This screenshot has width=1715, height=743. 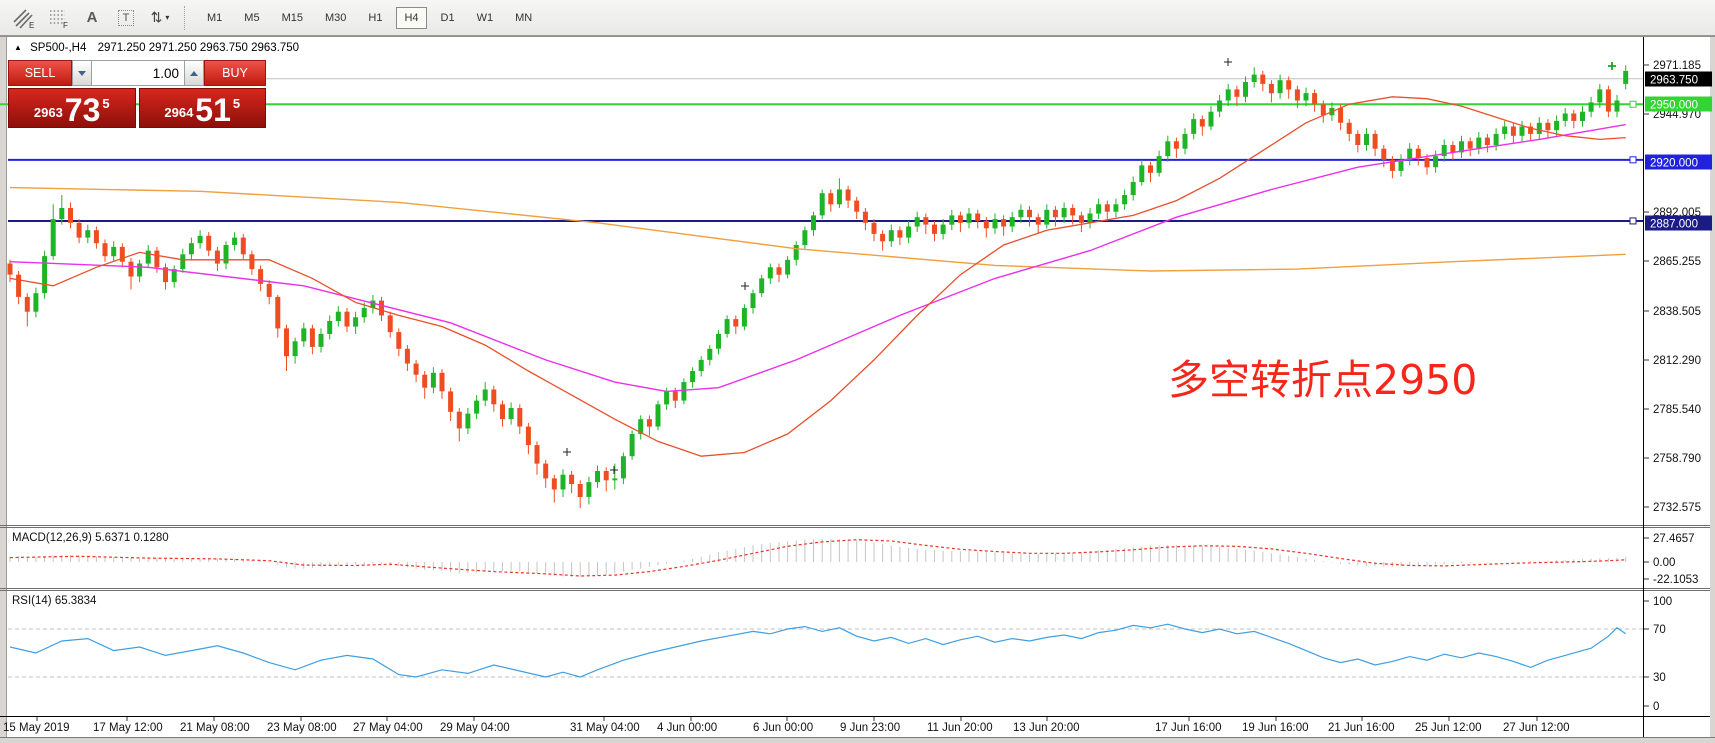 I want to click on time-tick-label: 23 May 08:00, so click(x=302, y=728).